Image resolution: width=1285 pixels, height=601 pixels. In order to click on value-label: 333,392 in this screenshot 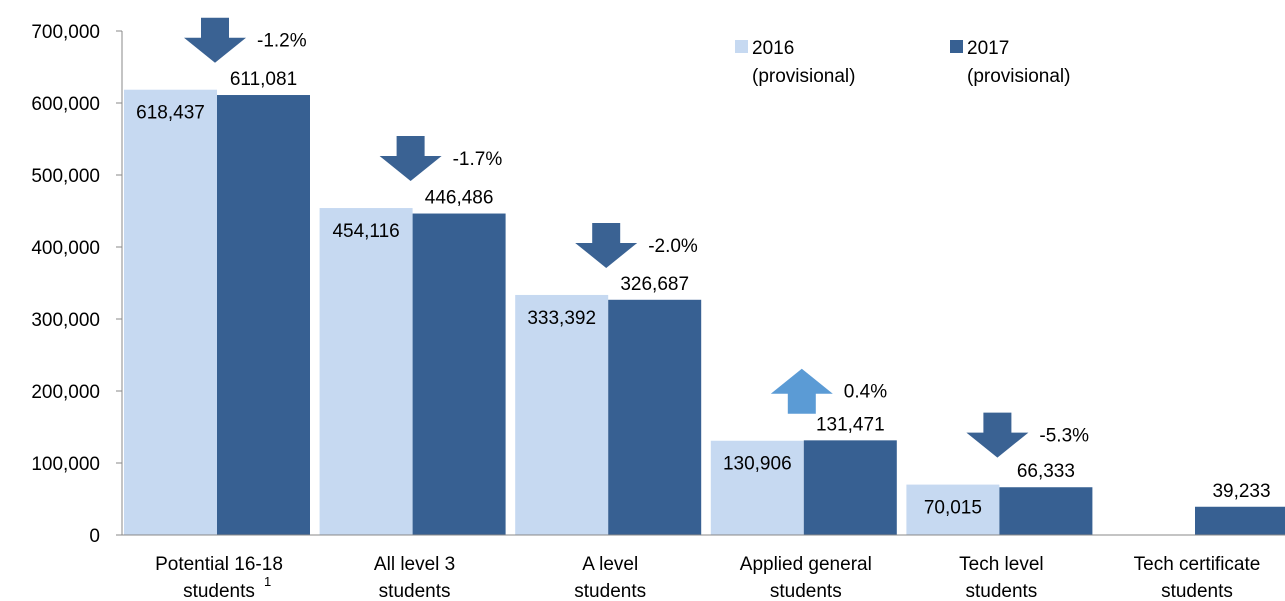, I will do `click(561, 318)`.